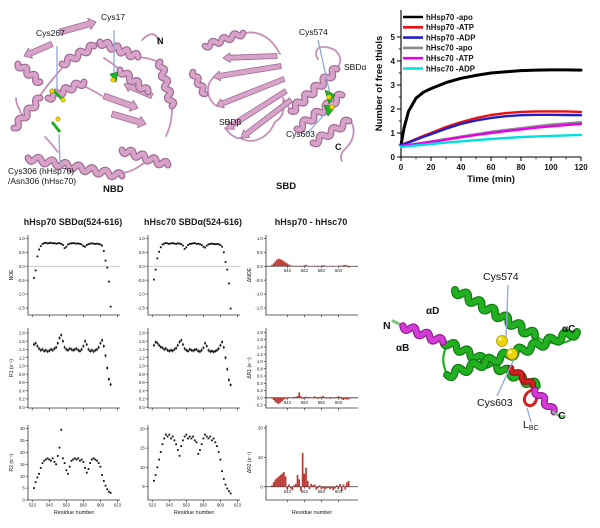 The width and height of the screenshot is (600, 528). I want to click on svg-text: -0.2, so click(259, 405).